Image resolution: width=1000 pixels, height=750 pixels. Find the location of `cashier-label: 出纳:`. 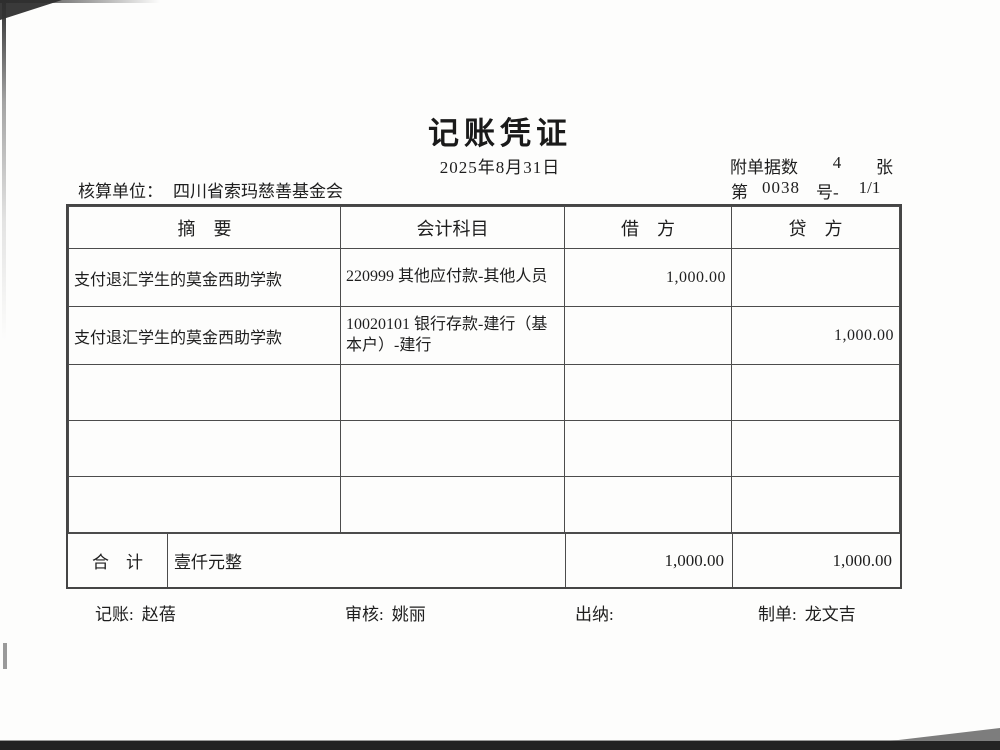

cashier-label: 出纳: is located at coordinates (594, 614).